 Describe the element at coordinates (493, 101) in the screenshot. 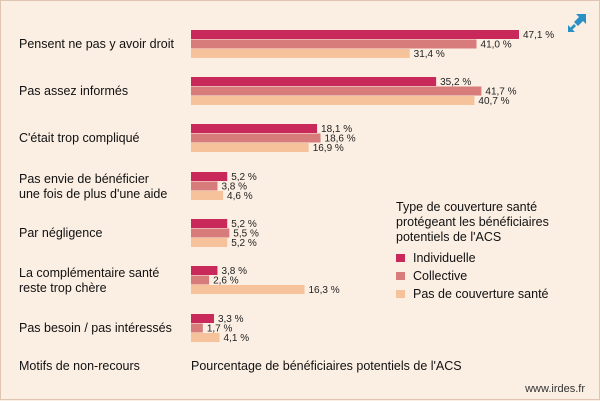

I see `value-label-2-1: 40,7 %` at that location.